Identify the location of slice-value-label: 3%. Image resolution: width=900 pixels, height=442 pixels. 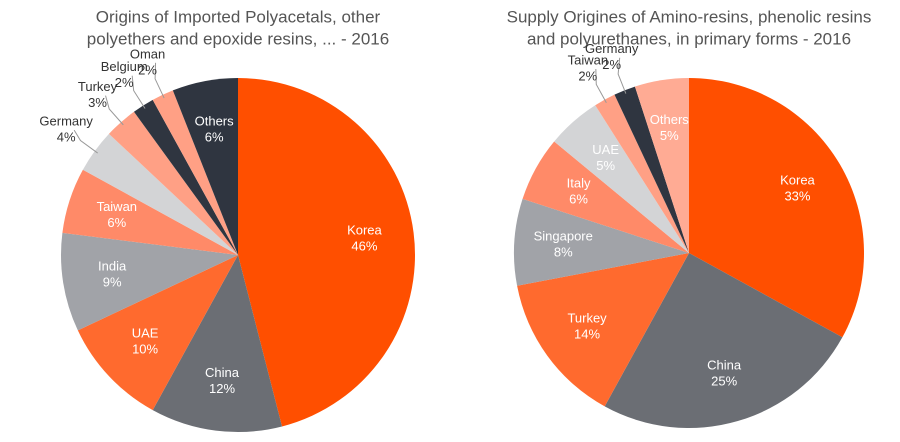
(97, 102).